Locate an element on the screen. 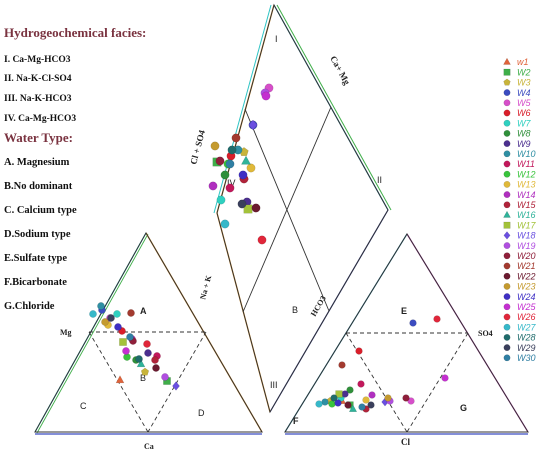  legend-label: W17 is located at coordinates (527, 225).